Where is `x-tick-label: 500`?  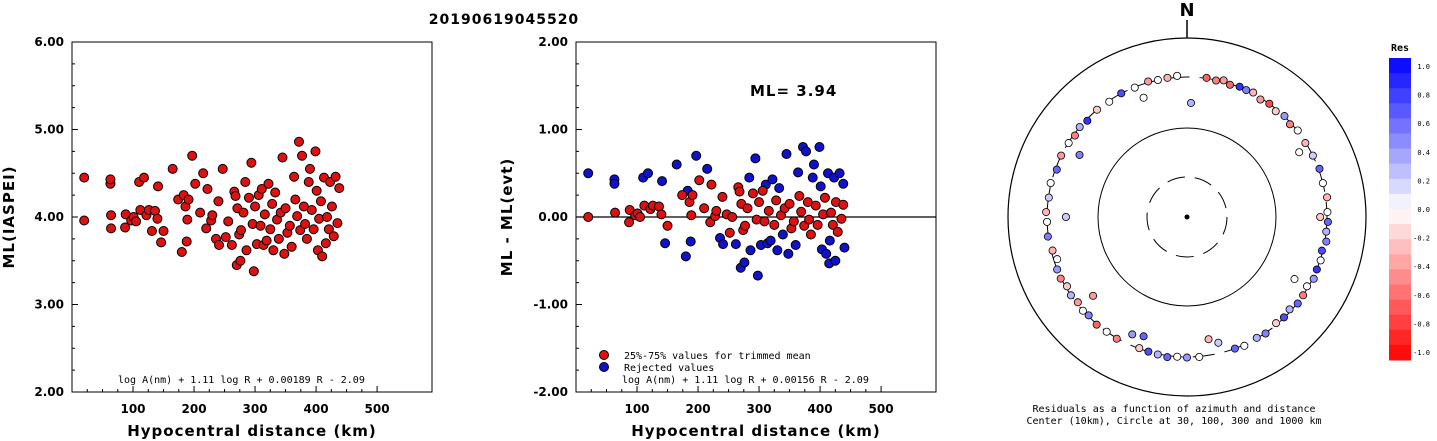 x-tick-label: 500 is located at coordinates (377, 409).